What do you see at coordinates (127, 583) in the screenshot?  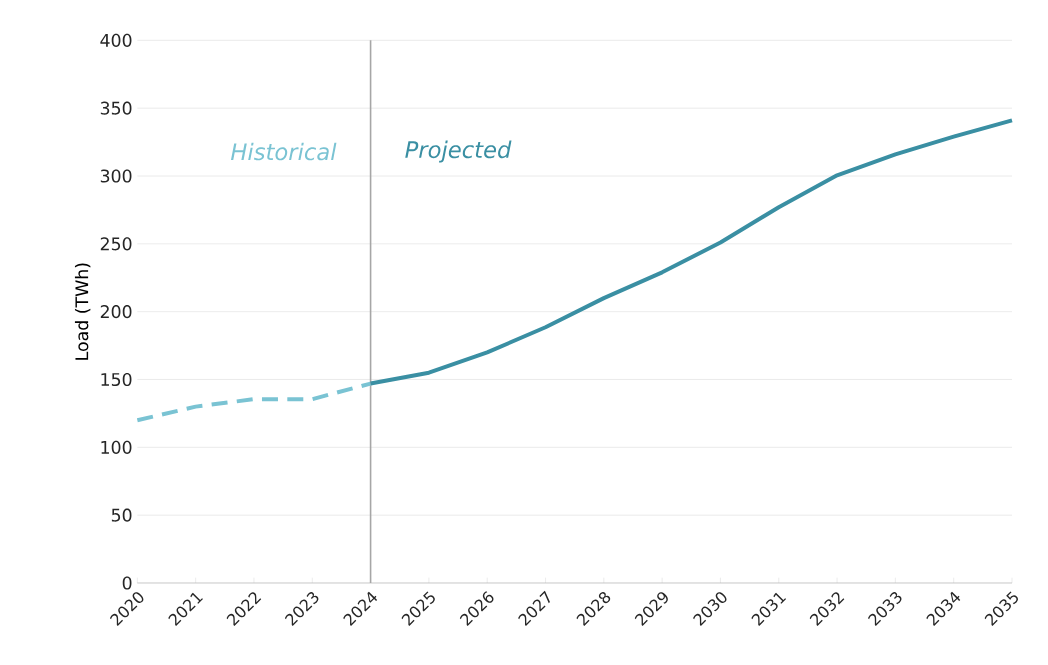 I see `y-tick-label: 0` at bounding box center [127, 583].